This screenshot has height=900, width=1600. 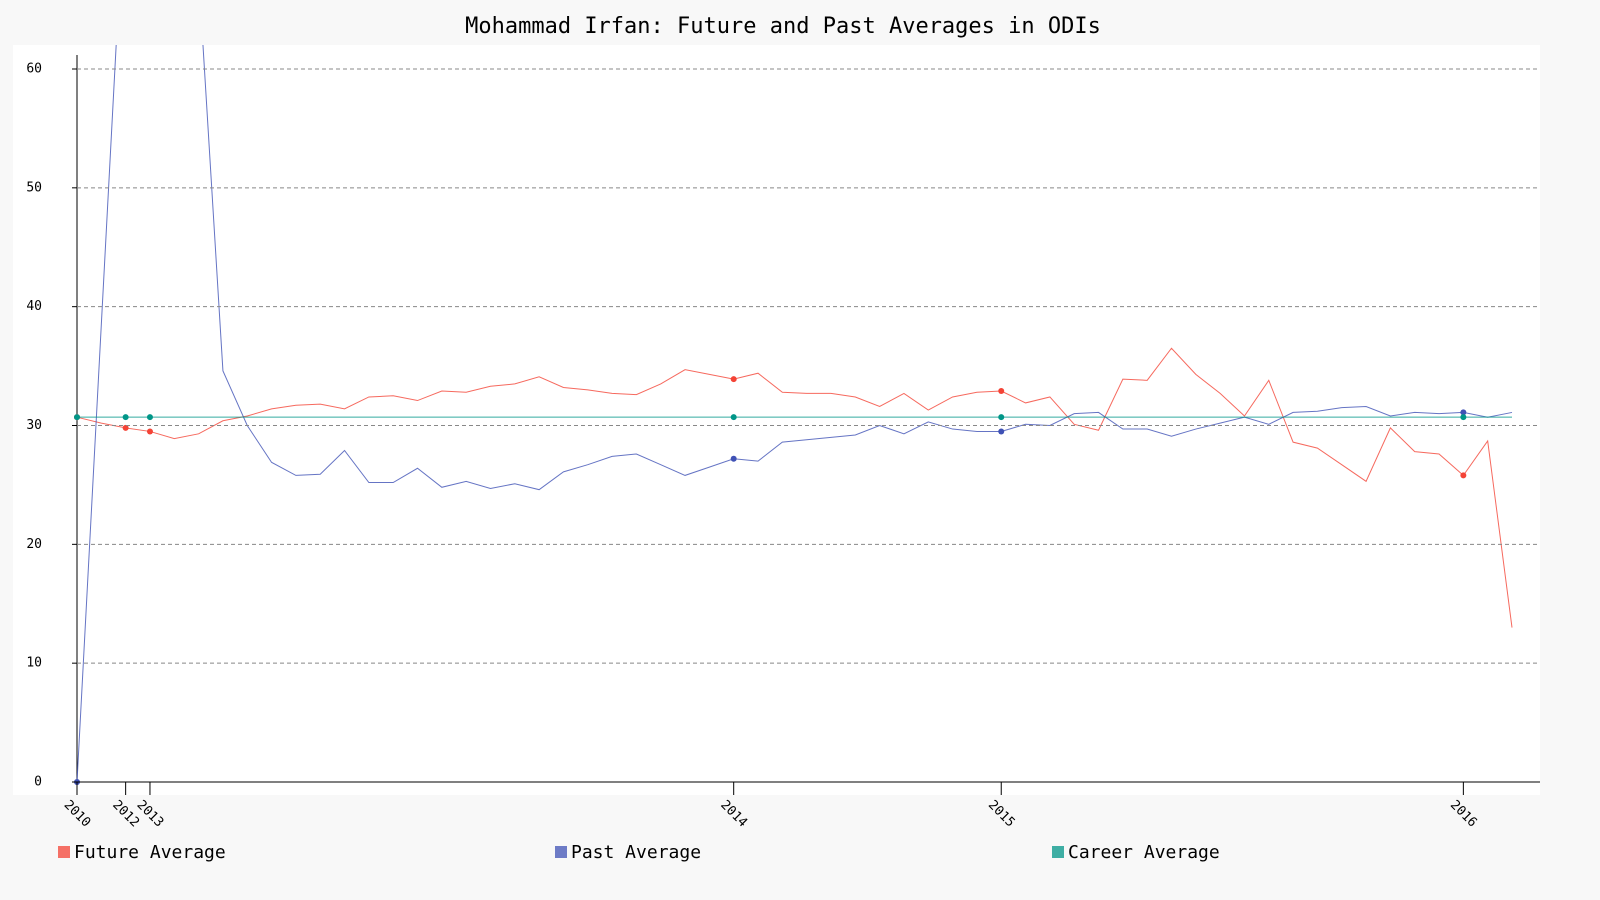 What do you see at coordinates (34, 544) in the screenshot?
I see `y-tick-label: 20` at bounding box center [34, 544].